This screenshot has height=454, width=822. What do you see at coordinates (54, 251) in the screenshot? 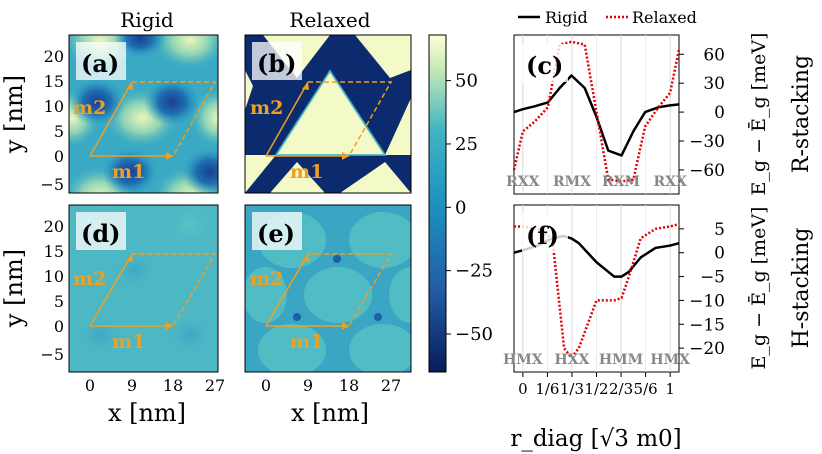
I see `ytick-d-15: 15` at bounding box center [54, 251].